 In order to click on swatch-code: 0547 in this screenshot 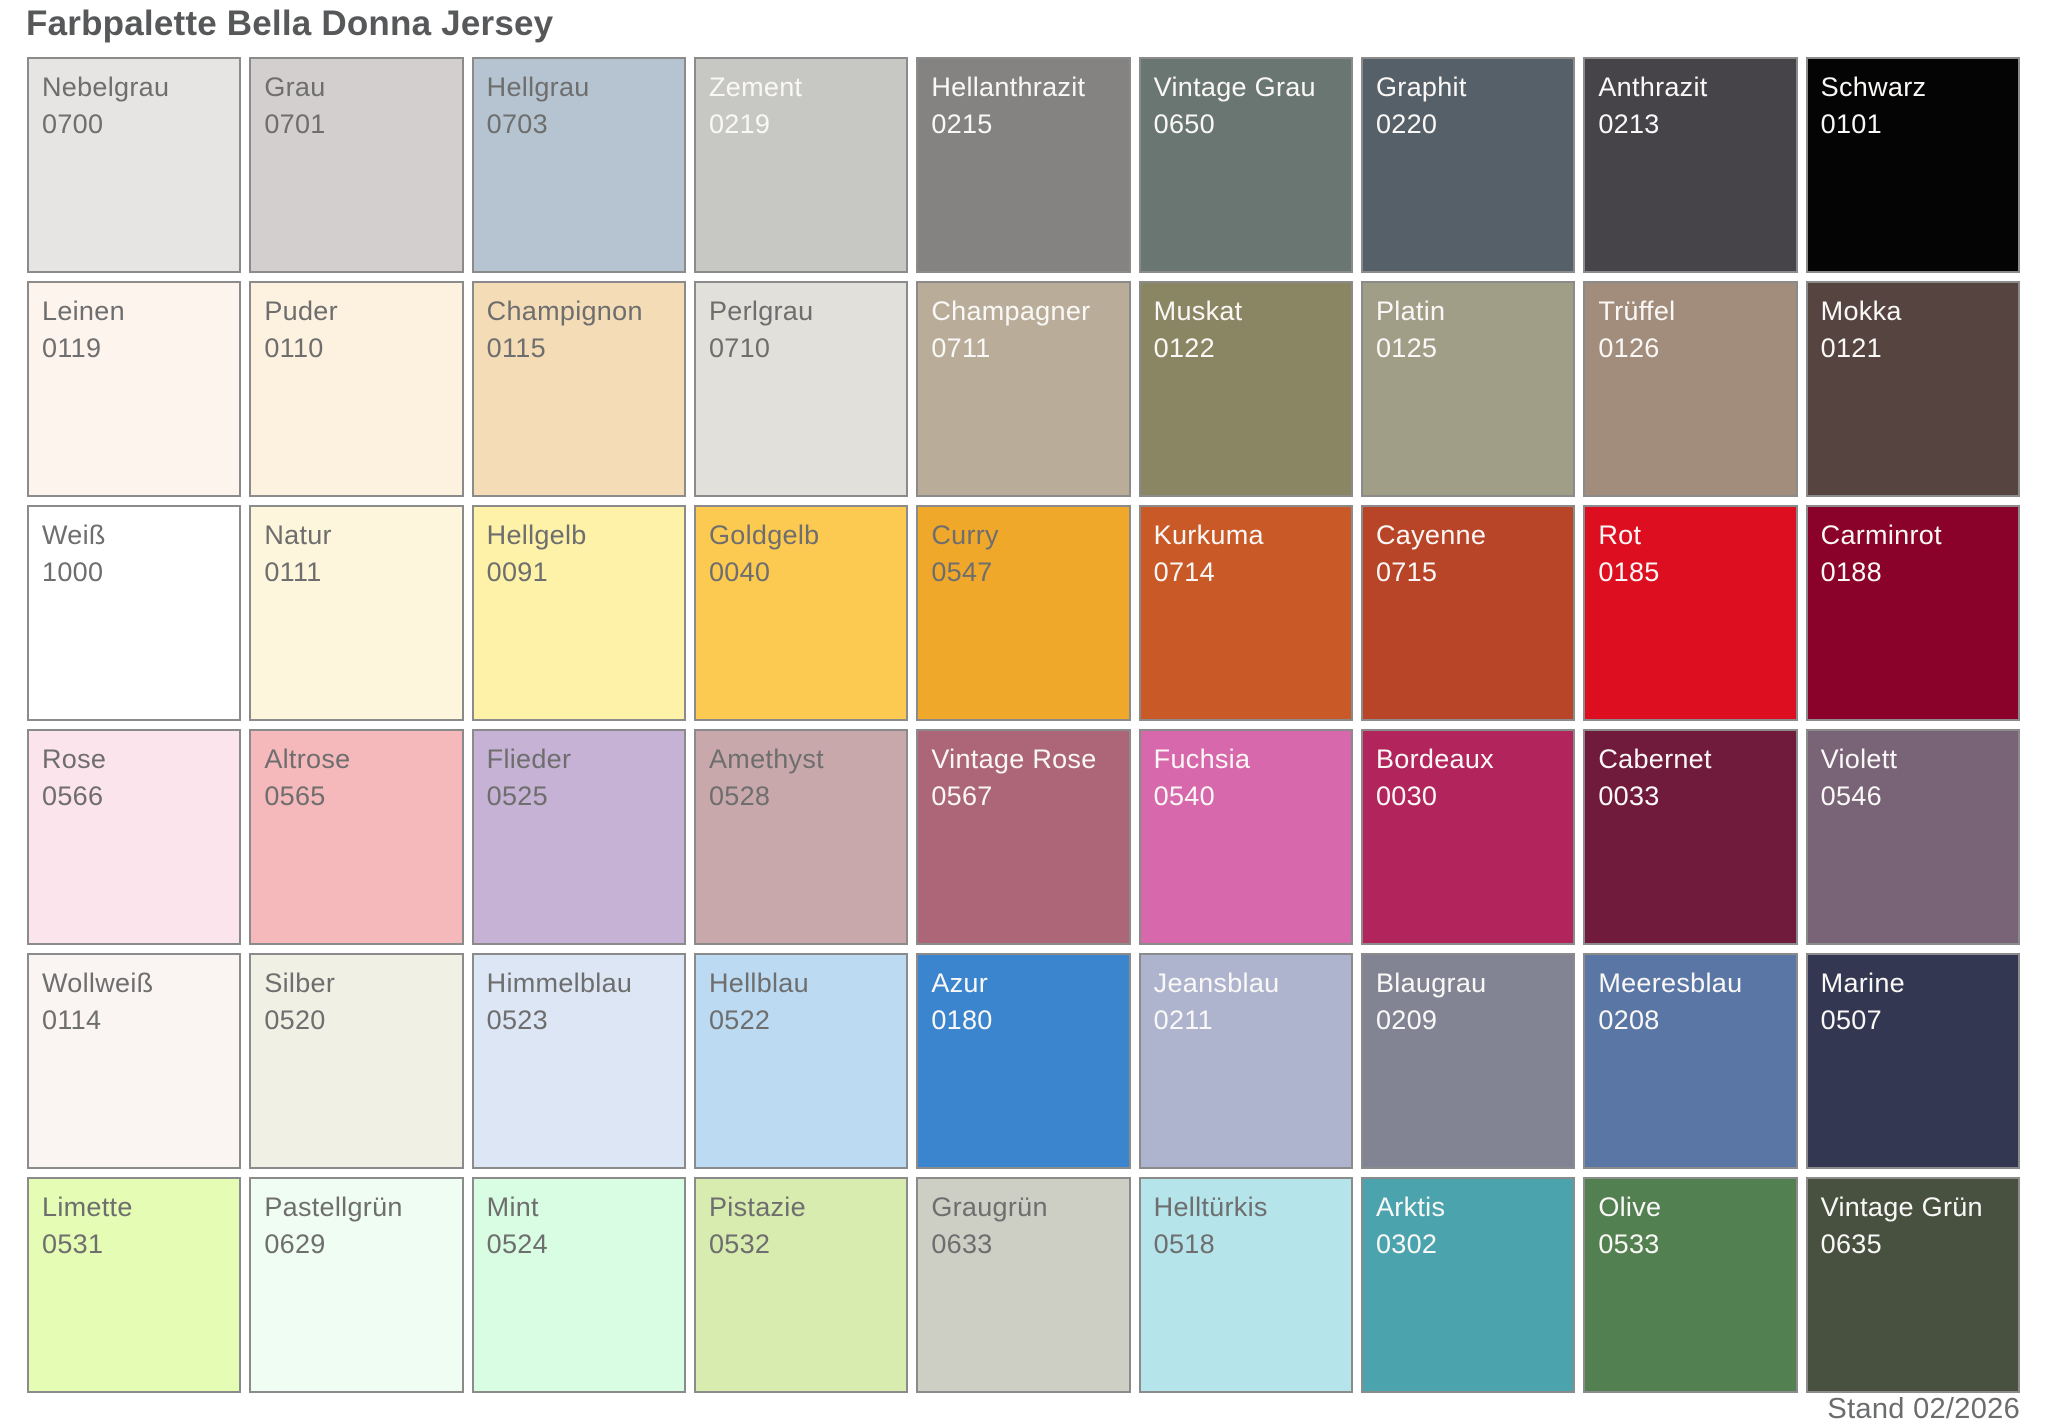, I will do `click(962, 572)`.